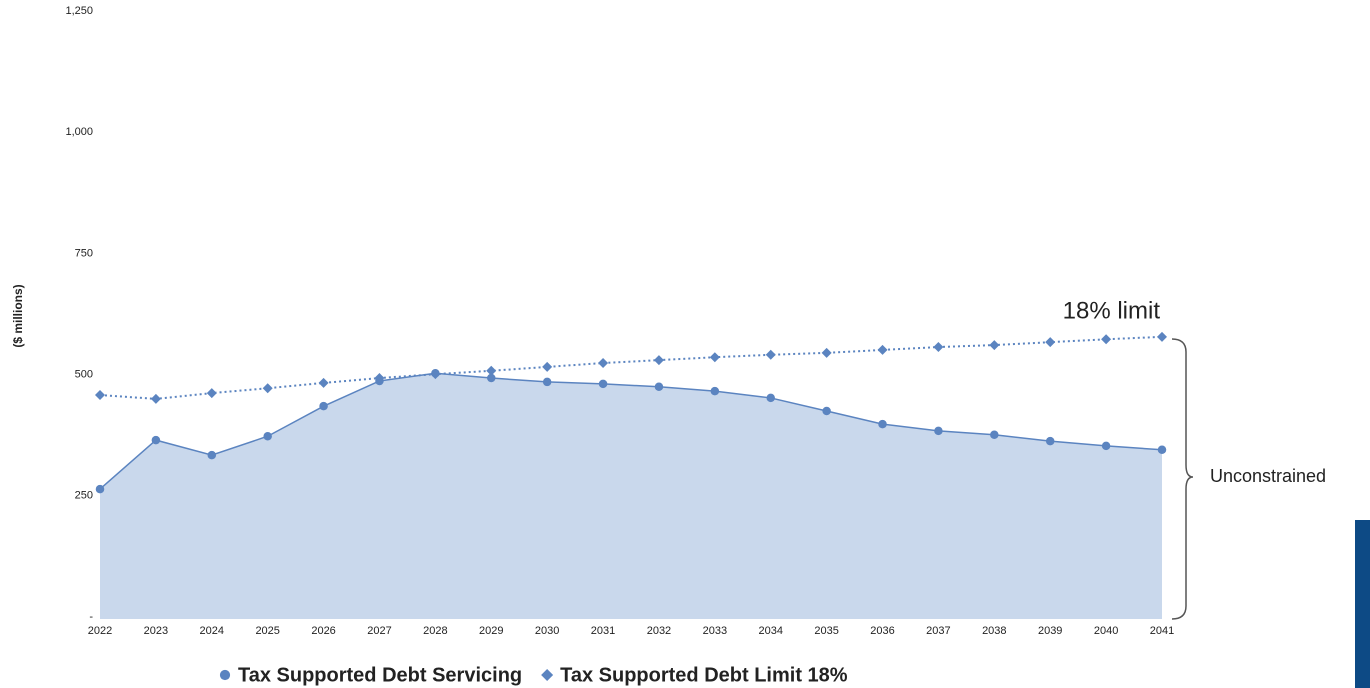 The height and width of the screenshot is (688, 1370). Describe the element at coordinates (212, 631) in the screenshot. I see `x-tick-label: 2024` at that location.